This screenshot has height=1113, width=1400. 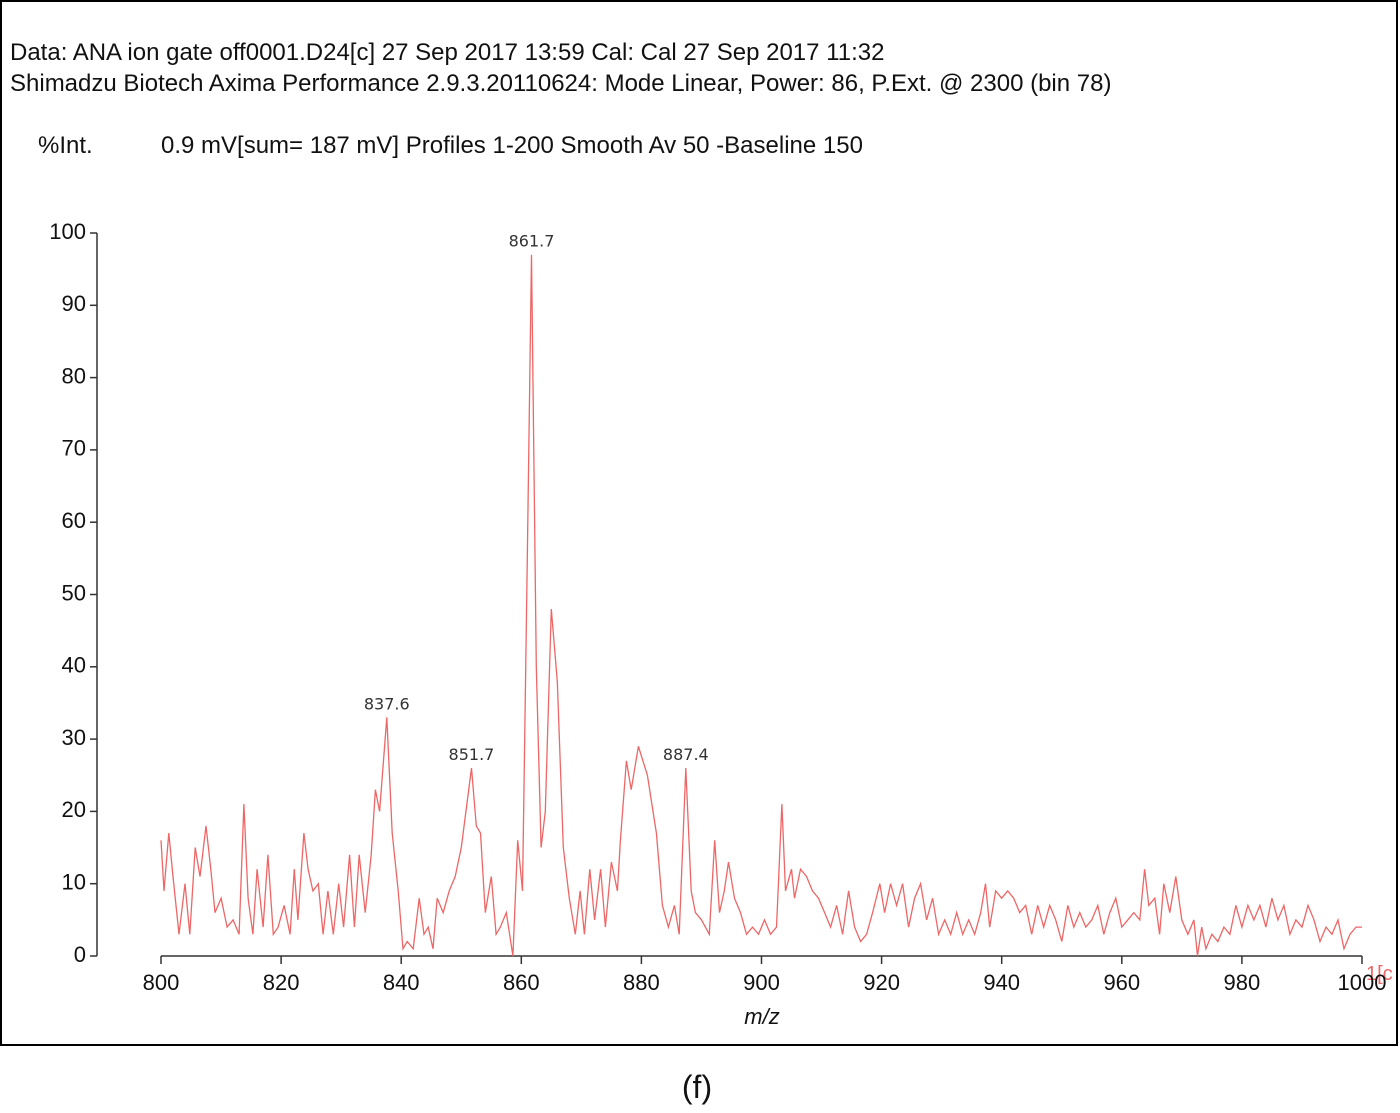 What do you see at coordinates (761, 982) in the screenshot?
I see `x-tick-label: 900` at bounding box center [761, 982].